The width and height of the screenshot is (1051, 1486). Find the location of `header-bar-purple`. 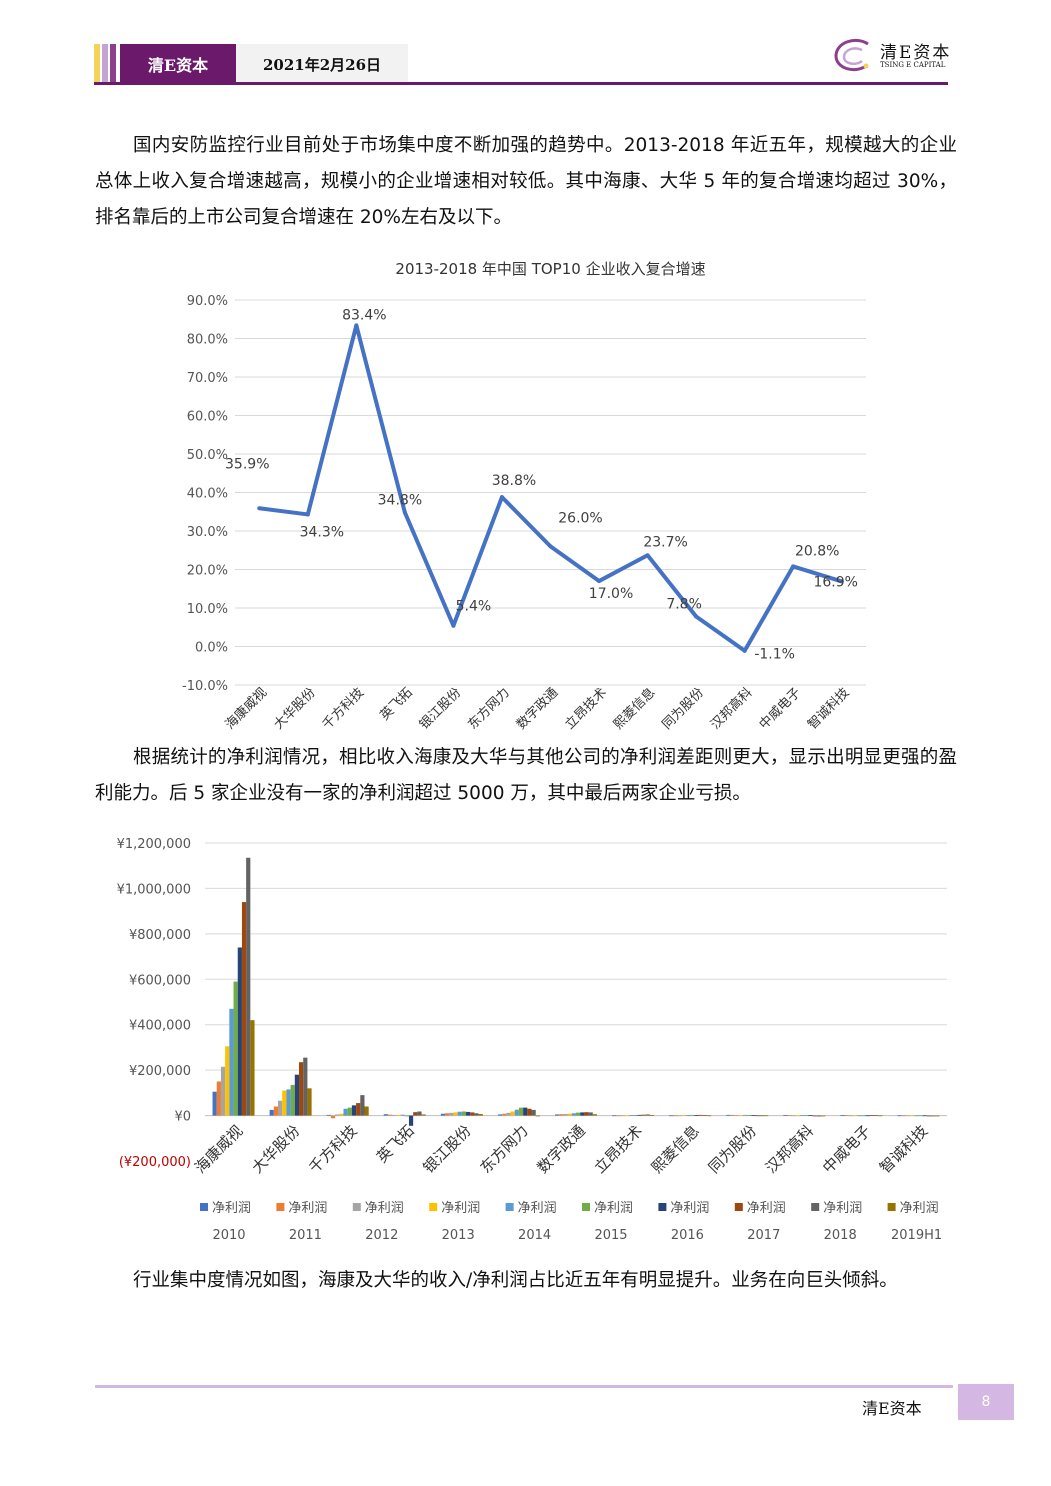

header-bar-purple is located at coordinates (113, 64).